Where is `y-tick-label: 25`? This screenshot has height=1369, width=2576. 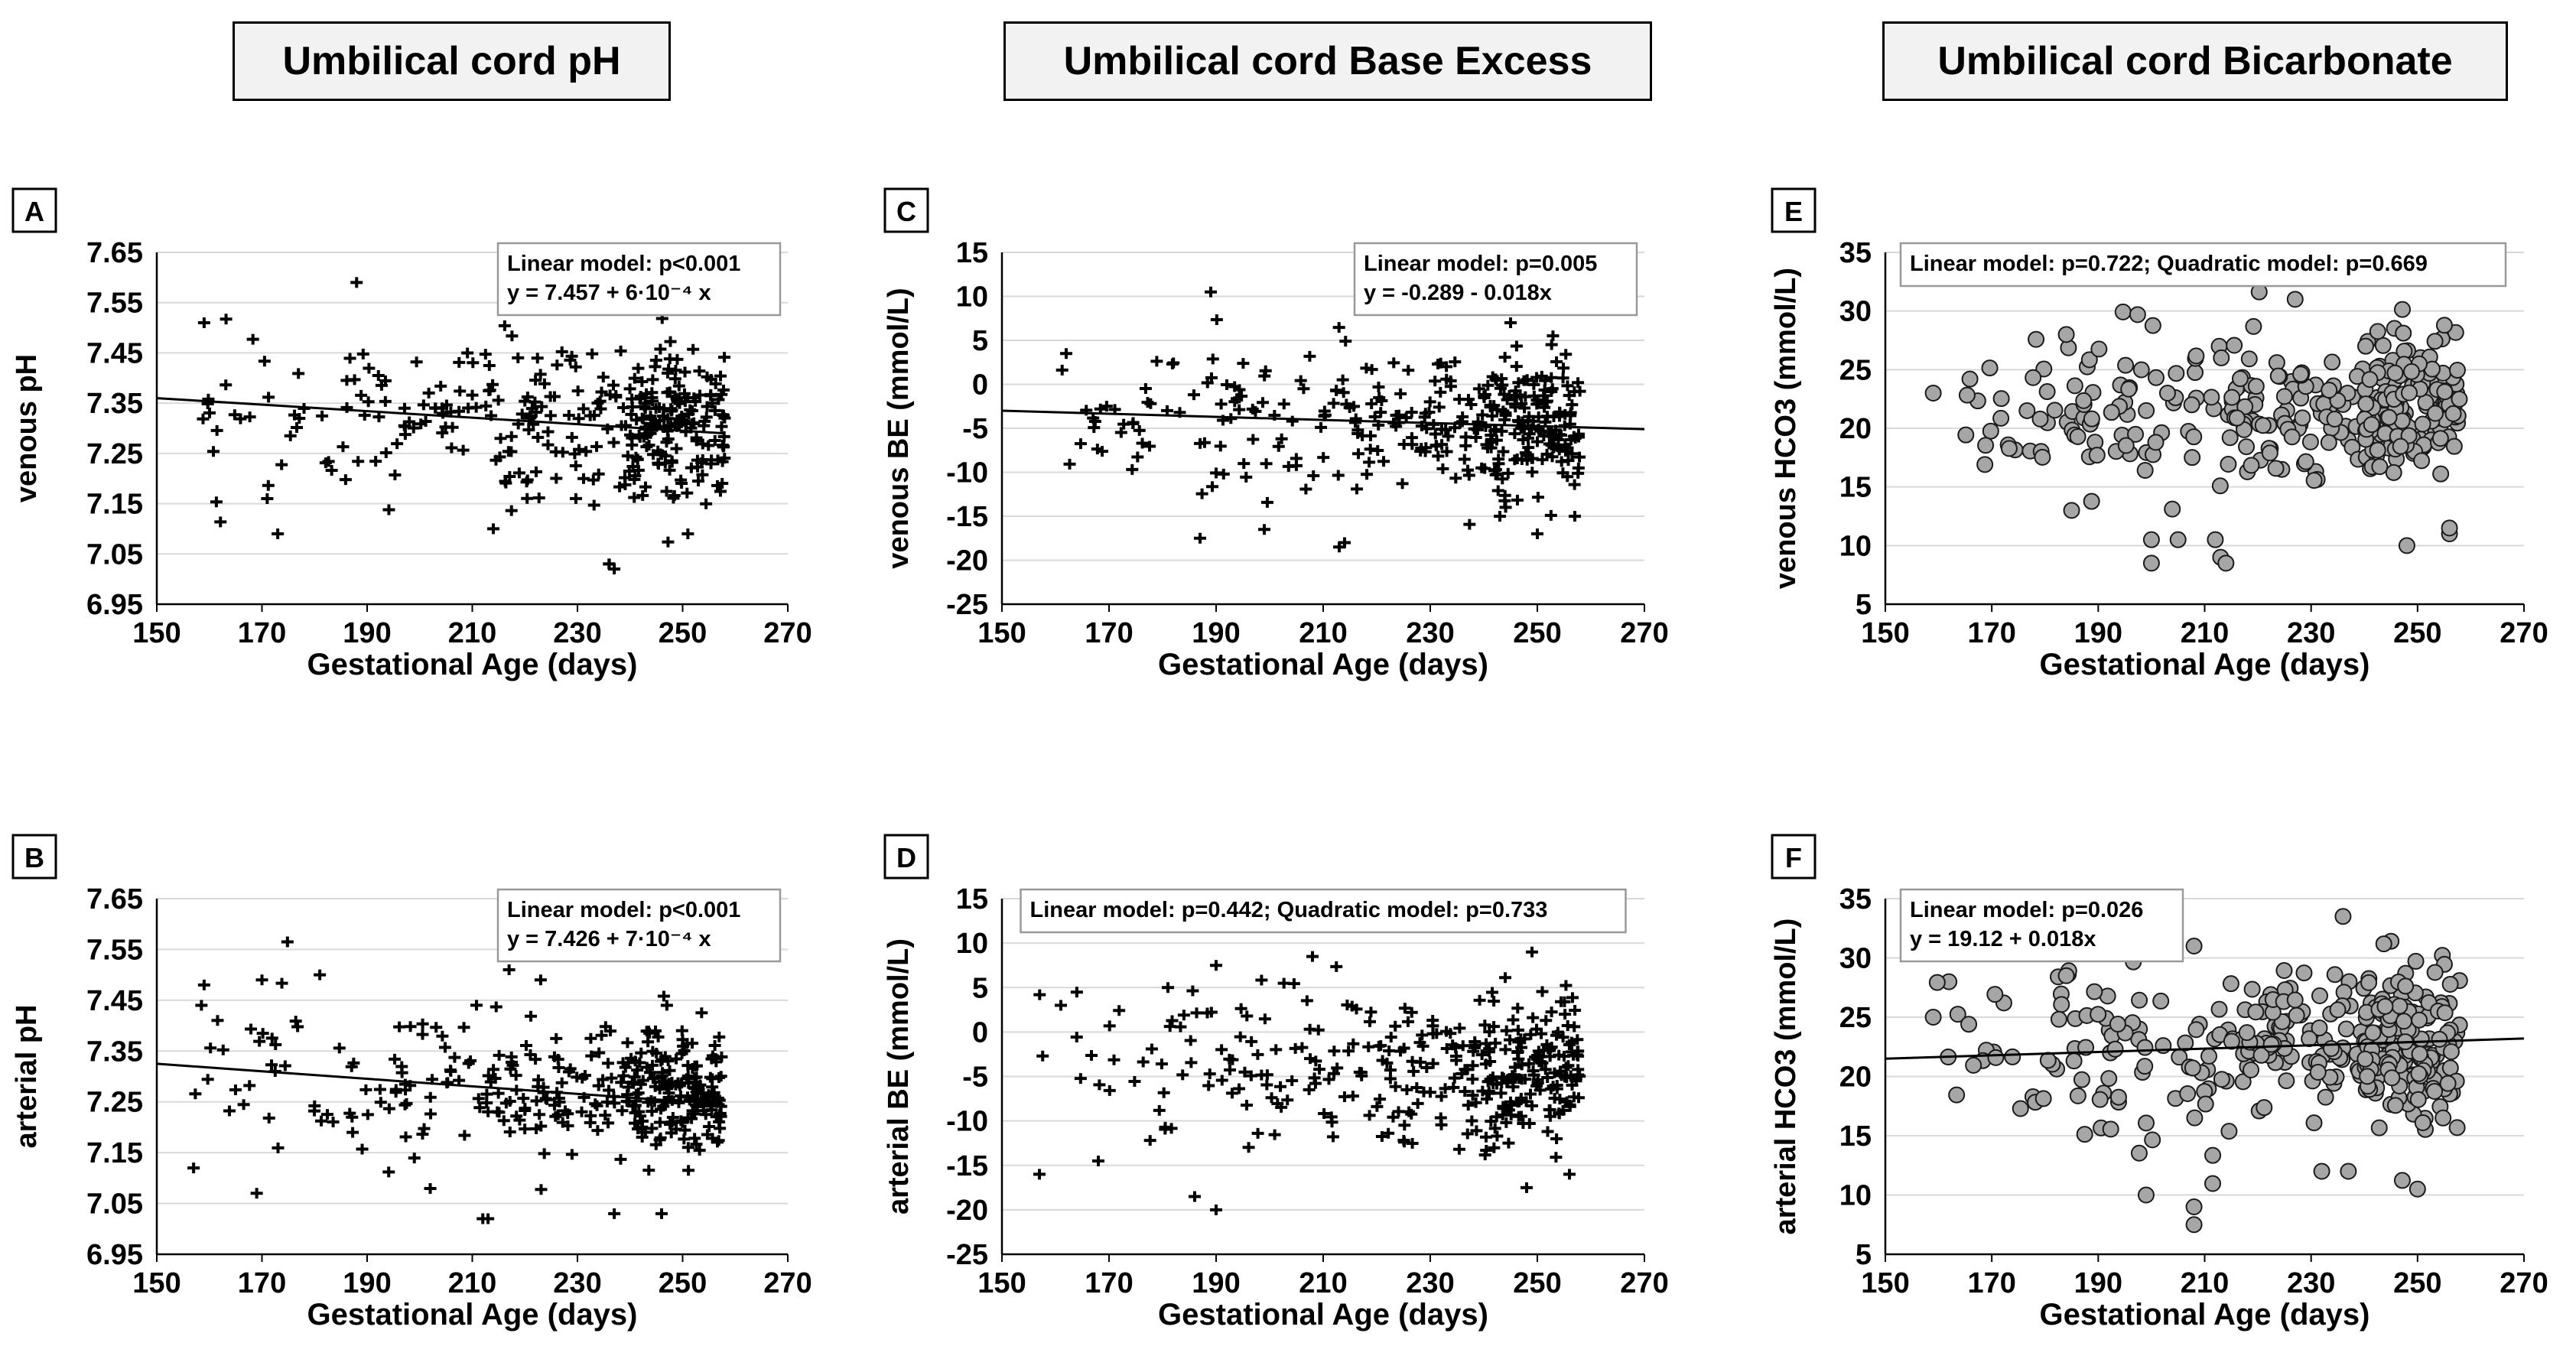
y-tick-label: 25 is located at coordinates (1855, 370).